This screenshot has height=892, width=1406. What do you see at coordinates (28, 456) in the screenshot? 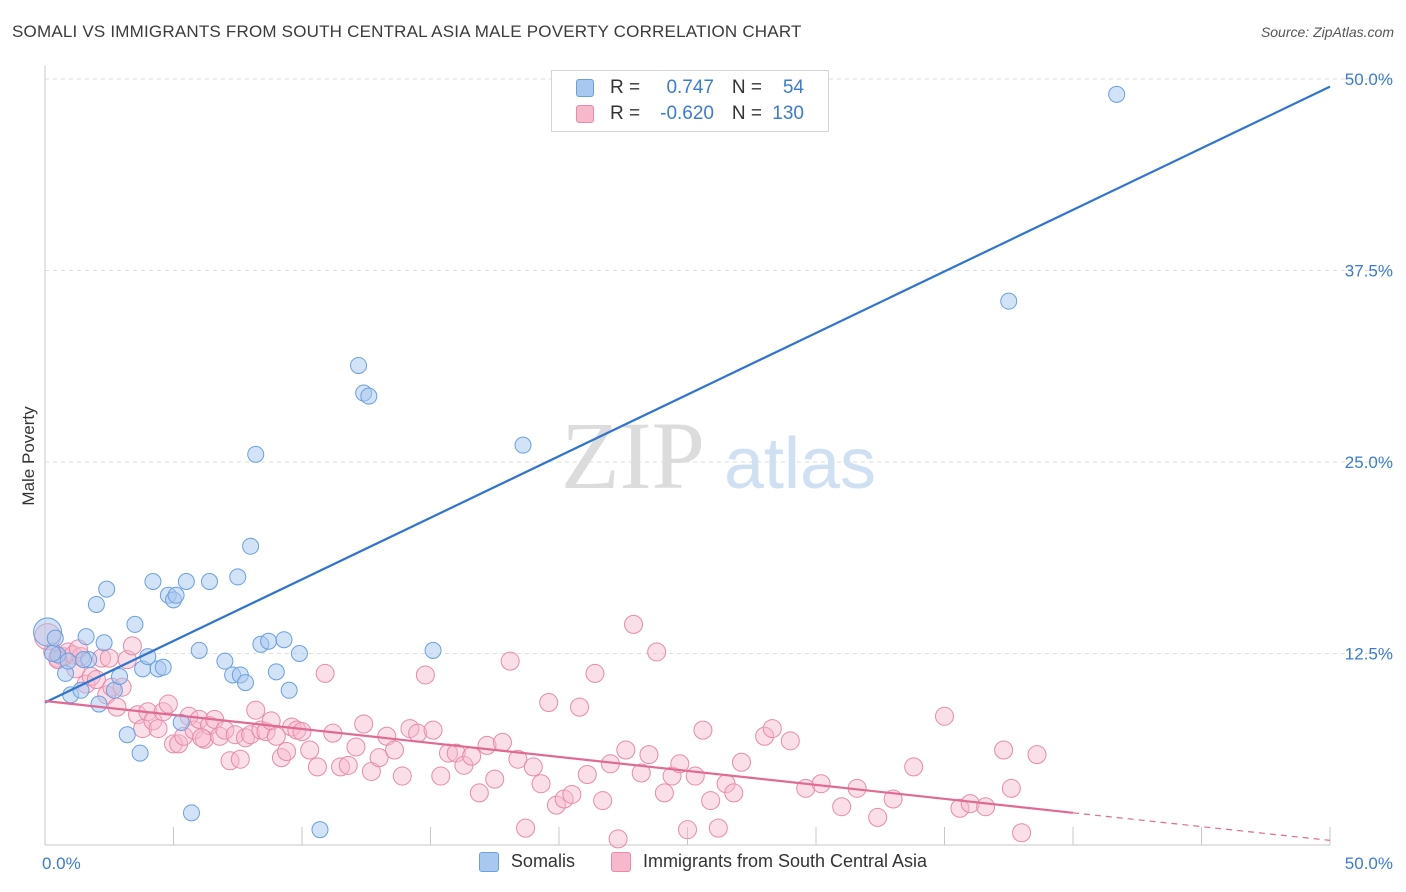
I see `y-axis-label: Male Poverty` at bounding box center [28, 456].